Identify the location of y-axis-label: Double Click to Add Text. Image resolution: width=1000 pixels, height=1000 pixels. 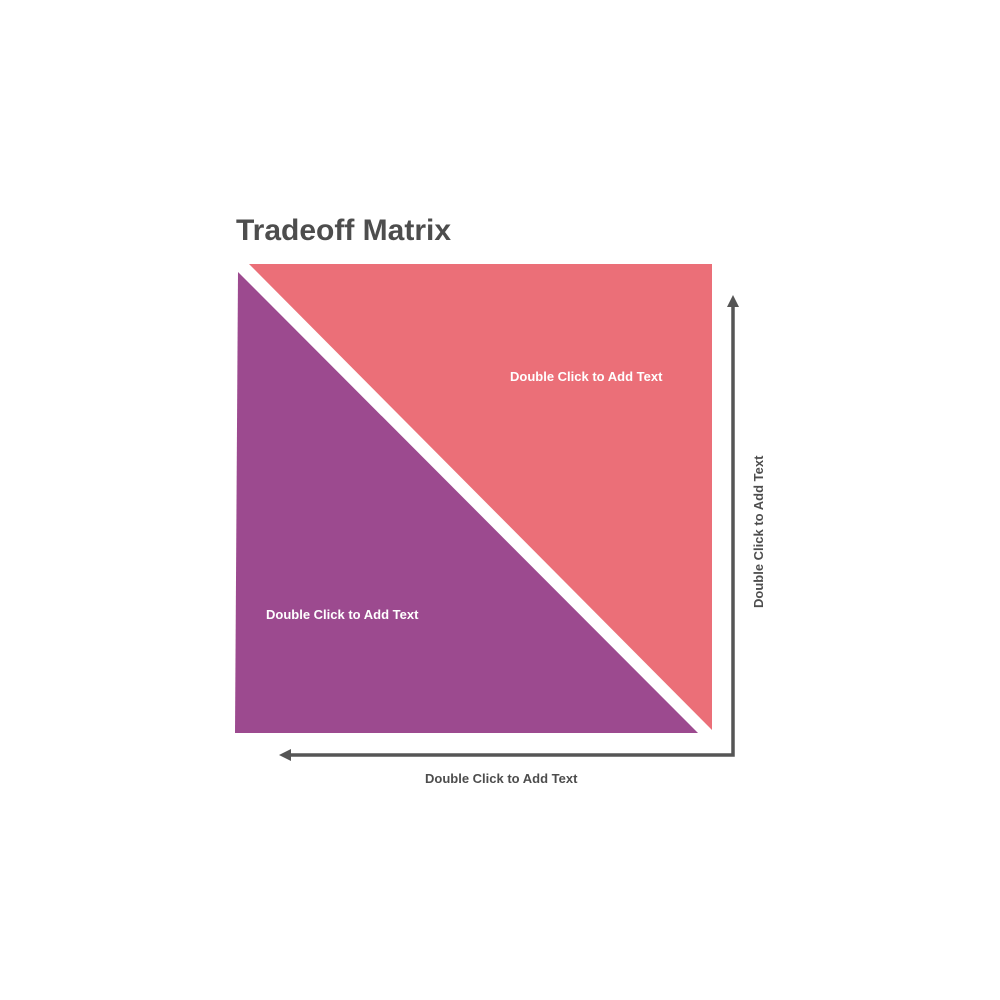
(758, 531).